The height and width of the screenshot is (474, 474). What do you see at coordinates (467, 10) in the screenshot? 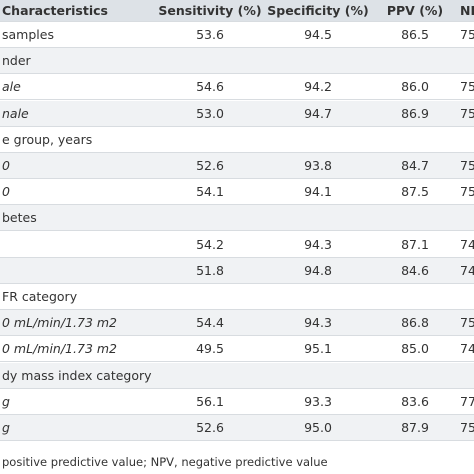
I see `header-cell: NPV` at bounding box center [467, 10].